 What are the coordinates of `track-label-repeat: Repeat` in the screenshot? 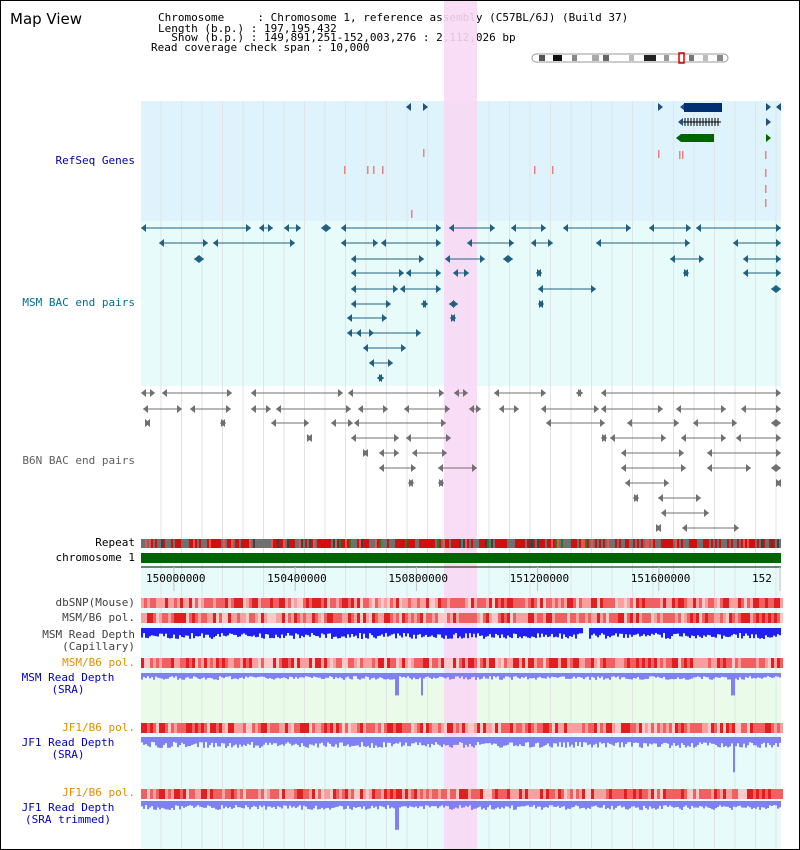 It's located at (115, 542).